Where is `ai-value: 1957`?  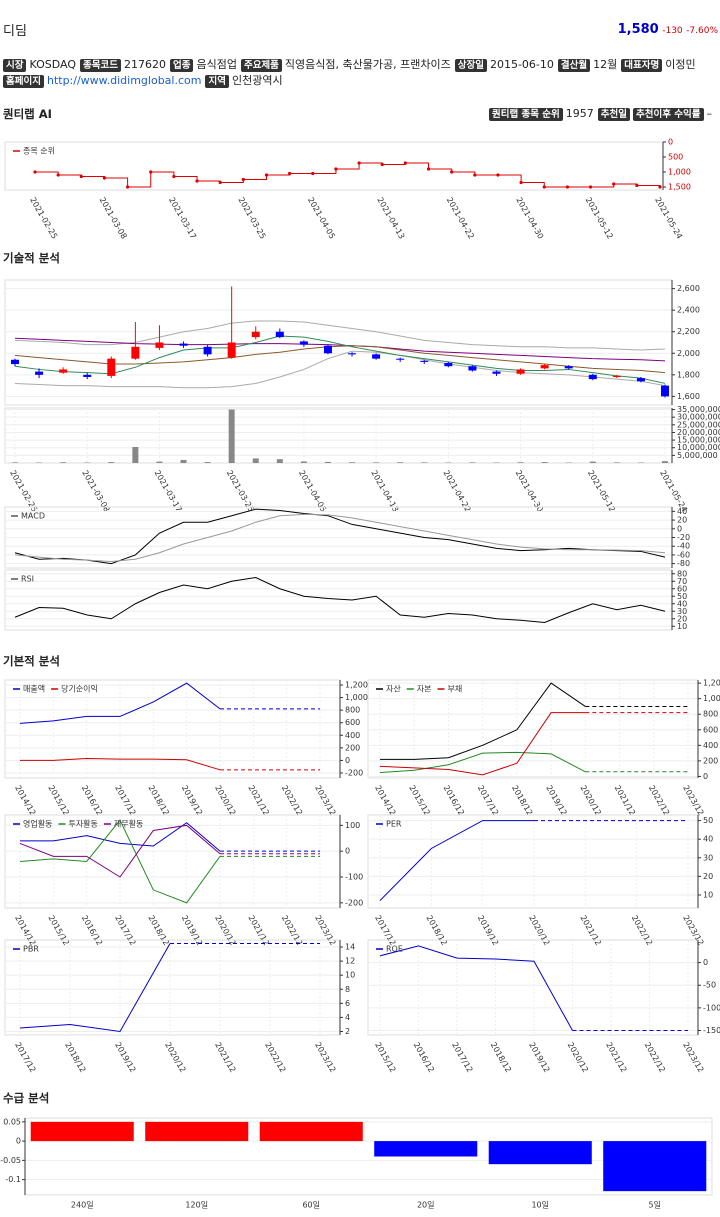
ai-value: 1957 is located at coordinates (579, 113).